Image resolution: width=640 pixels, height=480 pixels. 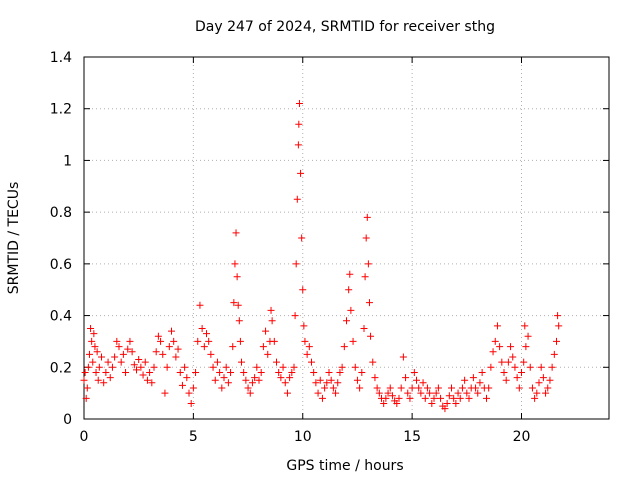 I want to click on x-tick-label: 15, so click(x=412, y=437).